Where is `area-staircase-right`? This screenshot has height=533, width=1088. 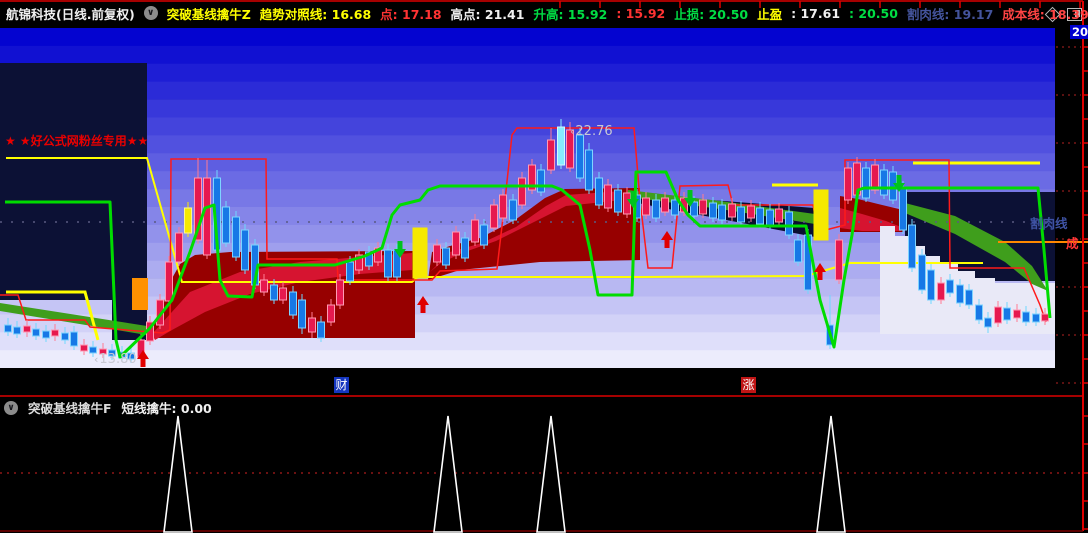 area-staircase-right is located at coordinates (967, 280).